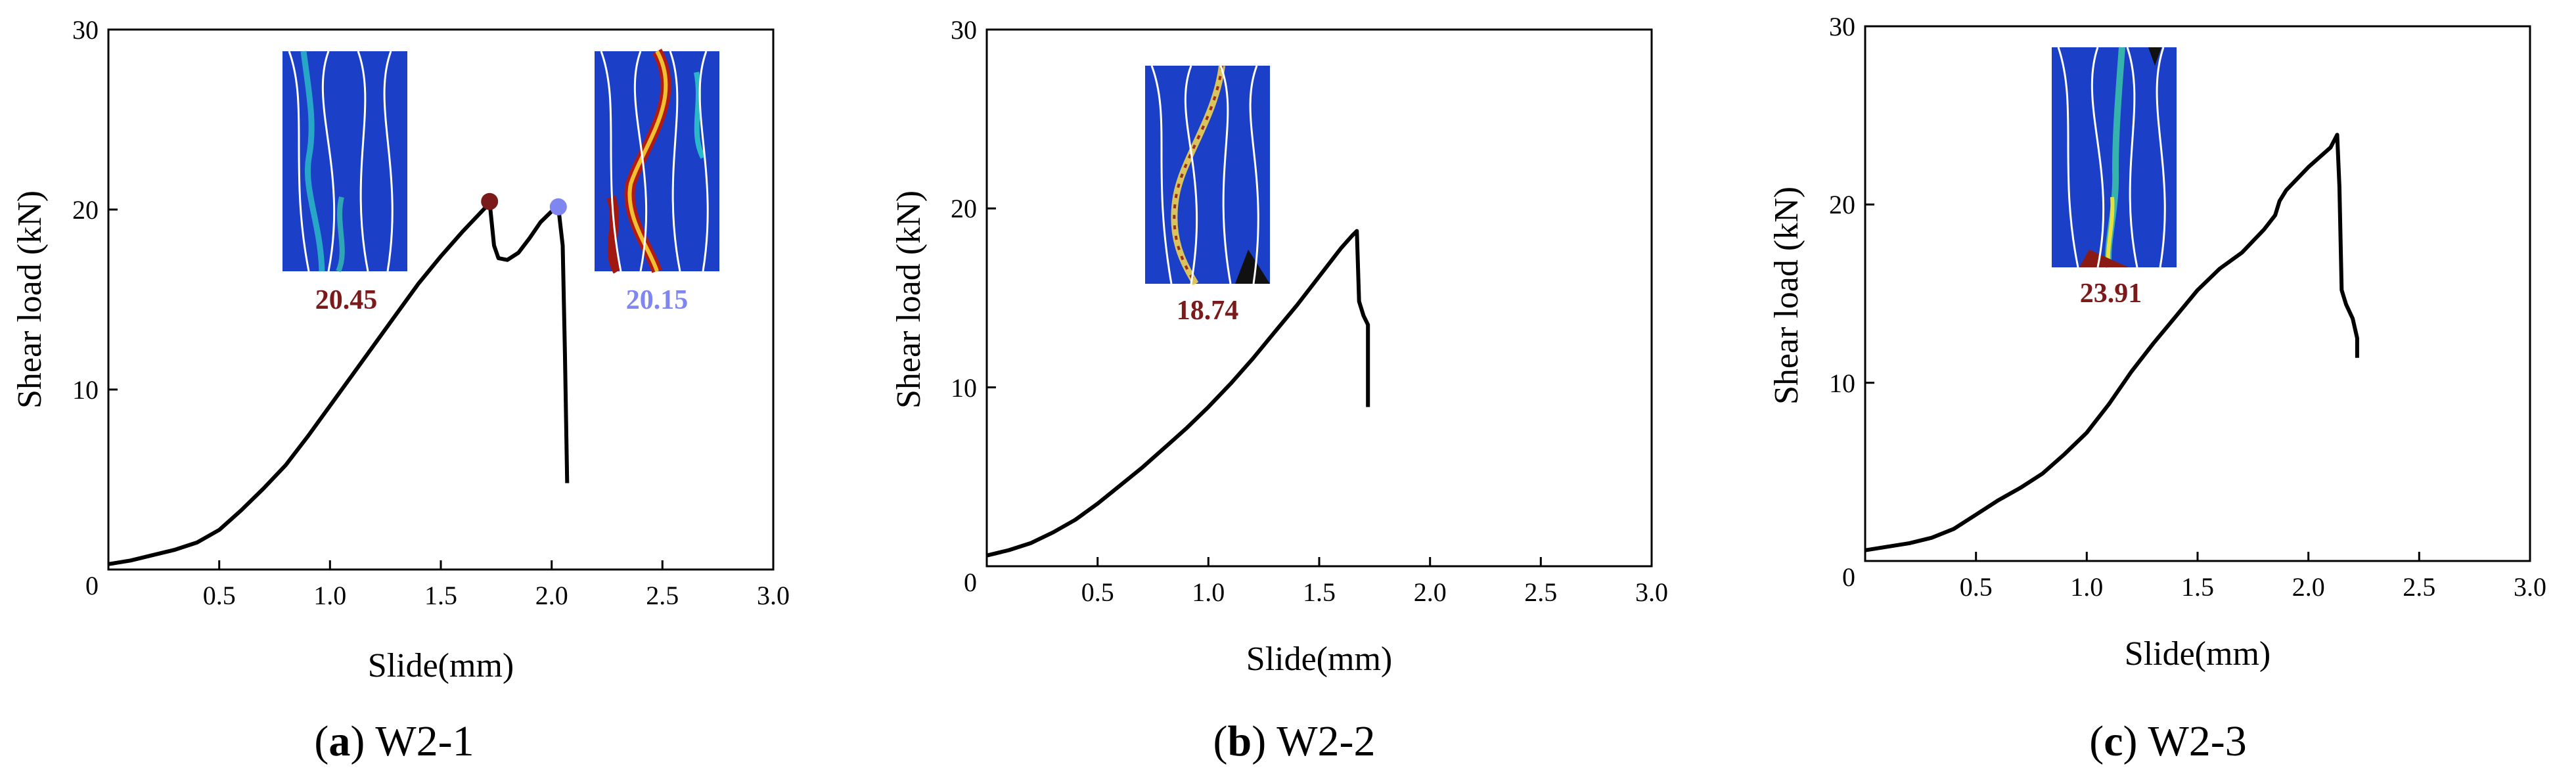  Describe the element at coordinates (339, 741) in the screenshot. I see `caption-a-letter: a` at that location.